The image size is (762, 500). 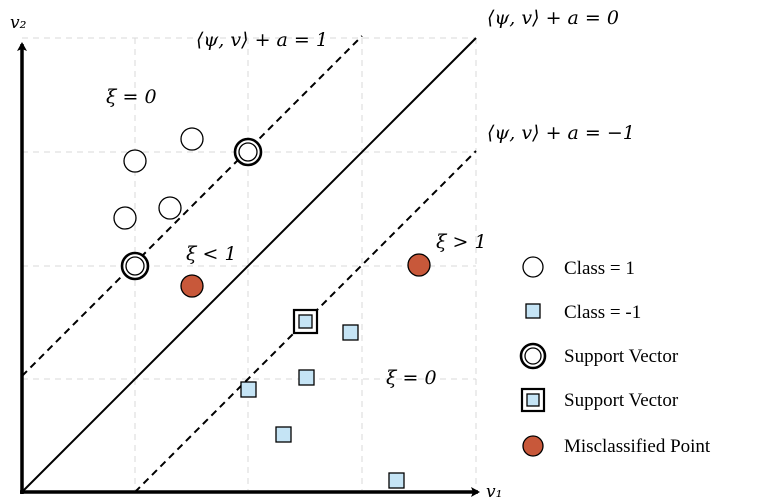 I want to click on positive-support-vectors, so click(x=191, y=209).